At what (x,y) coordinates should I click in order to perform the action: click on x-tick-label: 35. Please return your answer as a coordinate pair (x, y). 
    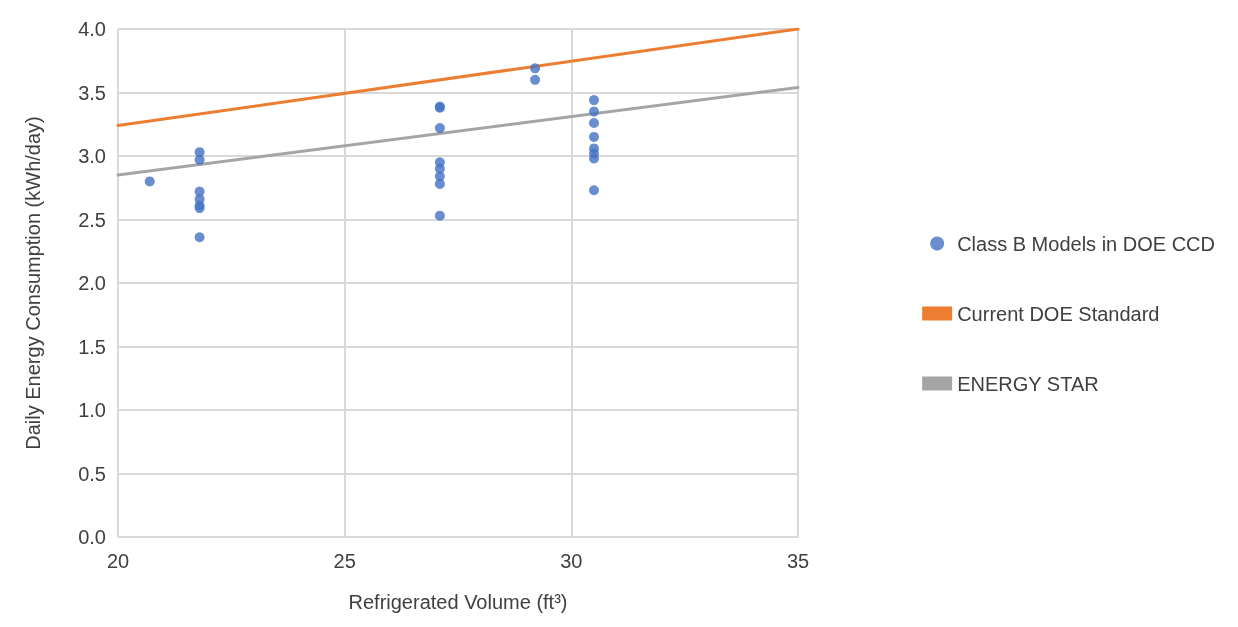
    Looking at the image, I should click on (798, 561).